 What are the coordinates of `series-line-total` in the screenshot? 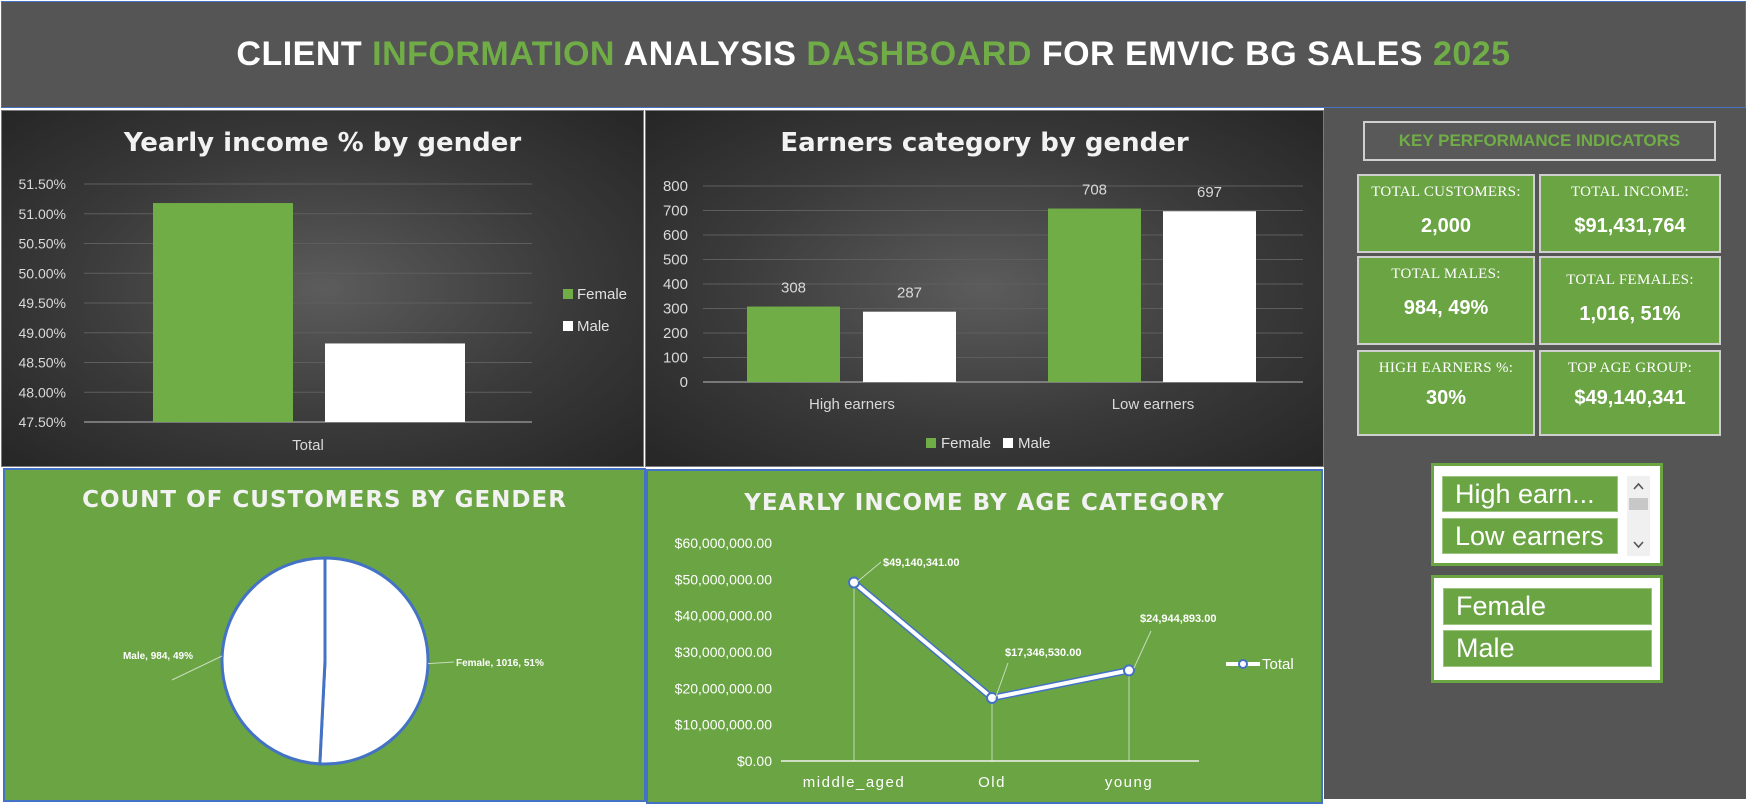 It's located at (991, 640).